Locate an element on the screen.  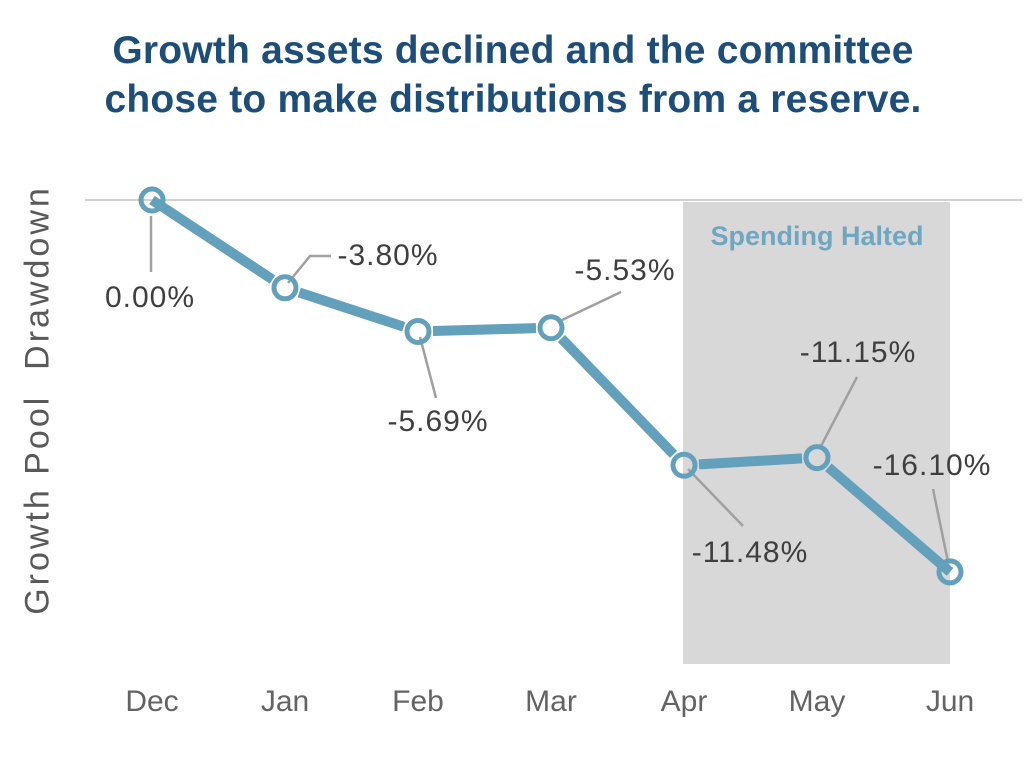
leader-line-feb is located at coordinates (428, 367).